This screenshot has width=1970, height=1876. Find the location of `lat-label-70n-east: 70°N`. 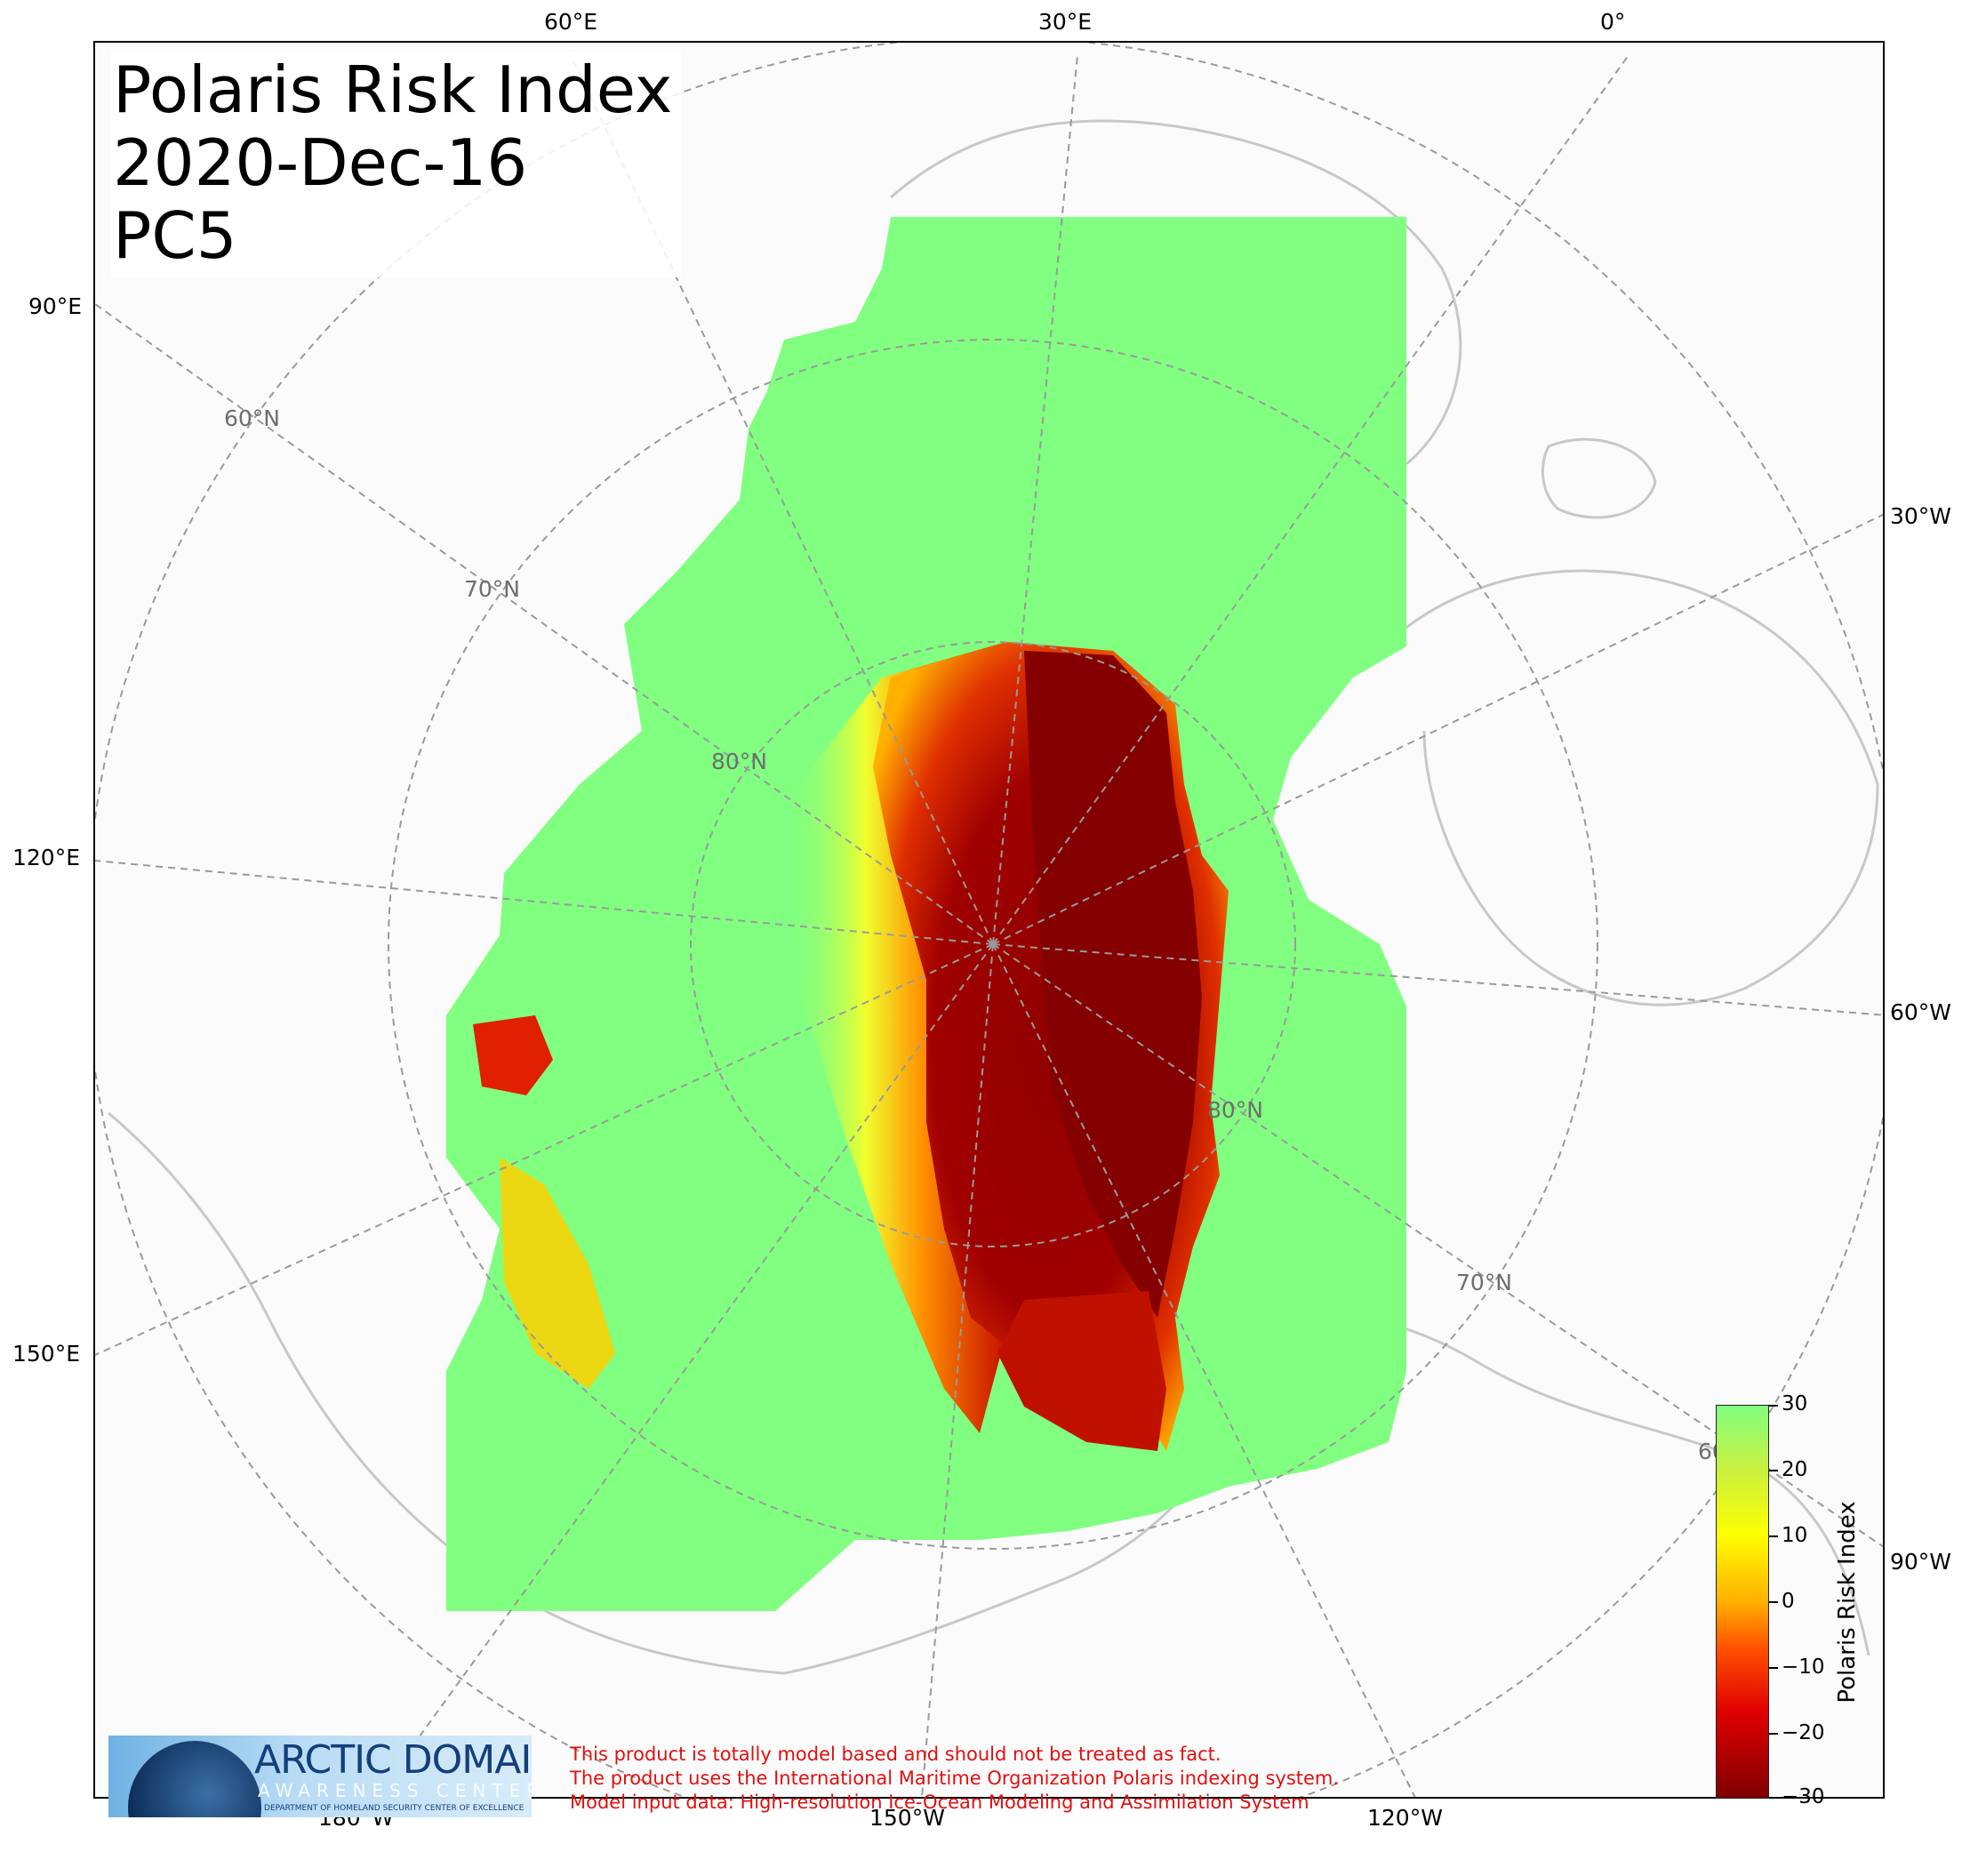

lat-label-70n-east: 70°N is located at coordinates (1484, 1283).